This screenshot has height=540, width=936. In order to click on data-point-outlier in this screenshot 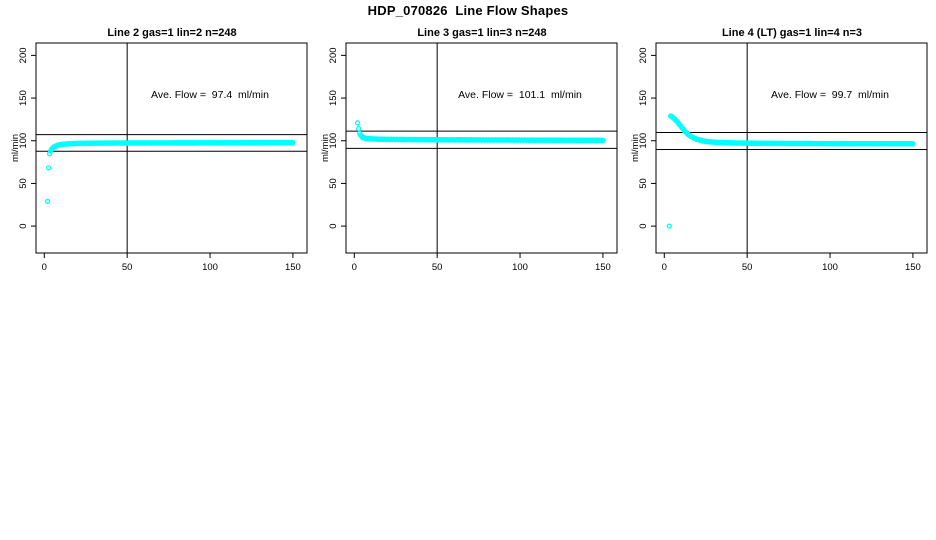, I will do `click(669, 226)`.